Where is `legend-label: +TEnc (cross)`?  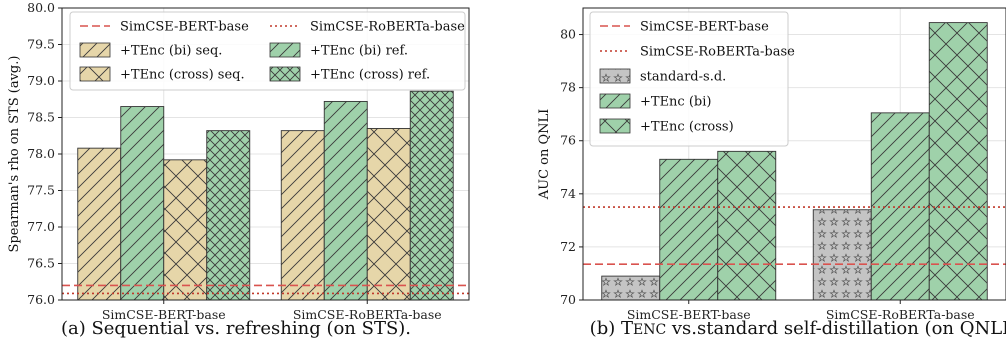 legend-label: +TEnc (cross) is located at coordinates (687, 127).